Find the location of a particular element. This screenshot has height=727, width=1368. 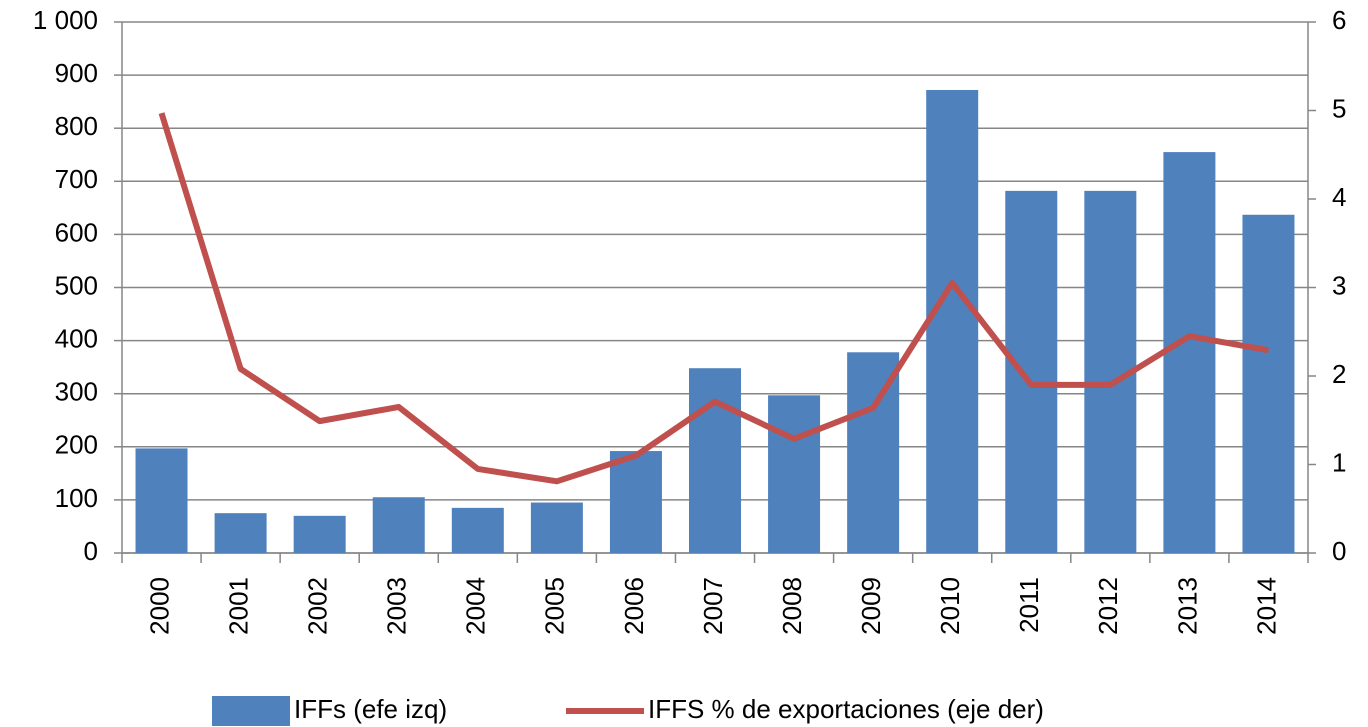

x-tick-label: 2011 is located at coordinates (1029, 605).